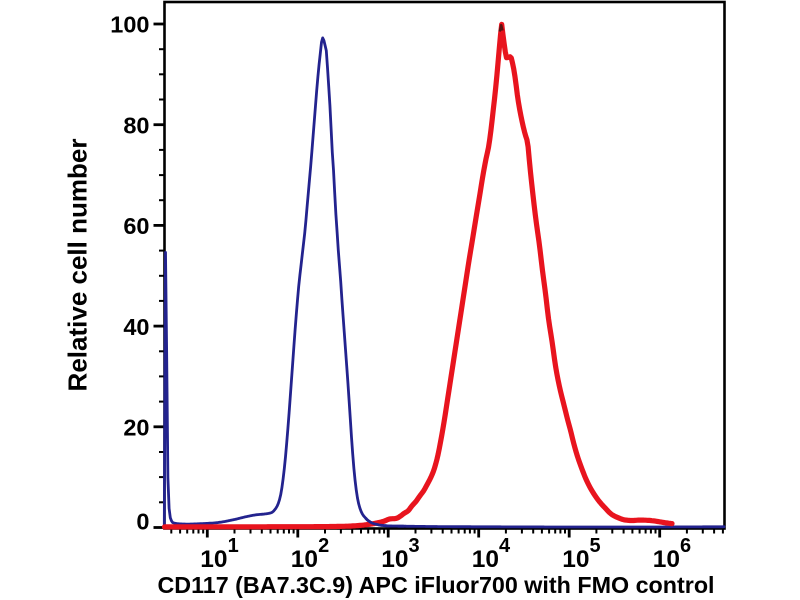  What do you see at coordinates (129, 25) in the screenshot?
I see `svg-text: 100` at bounding box center [129, 25].